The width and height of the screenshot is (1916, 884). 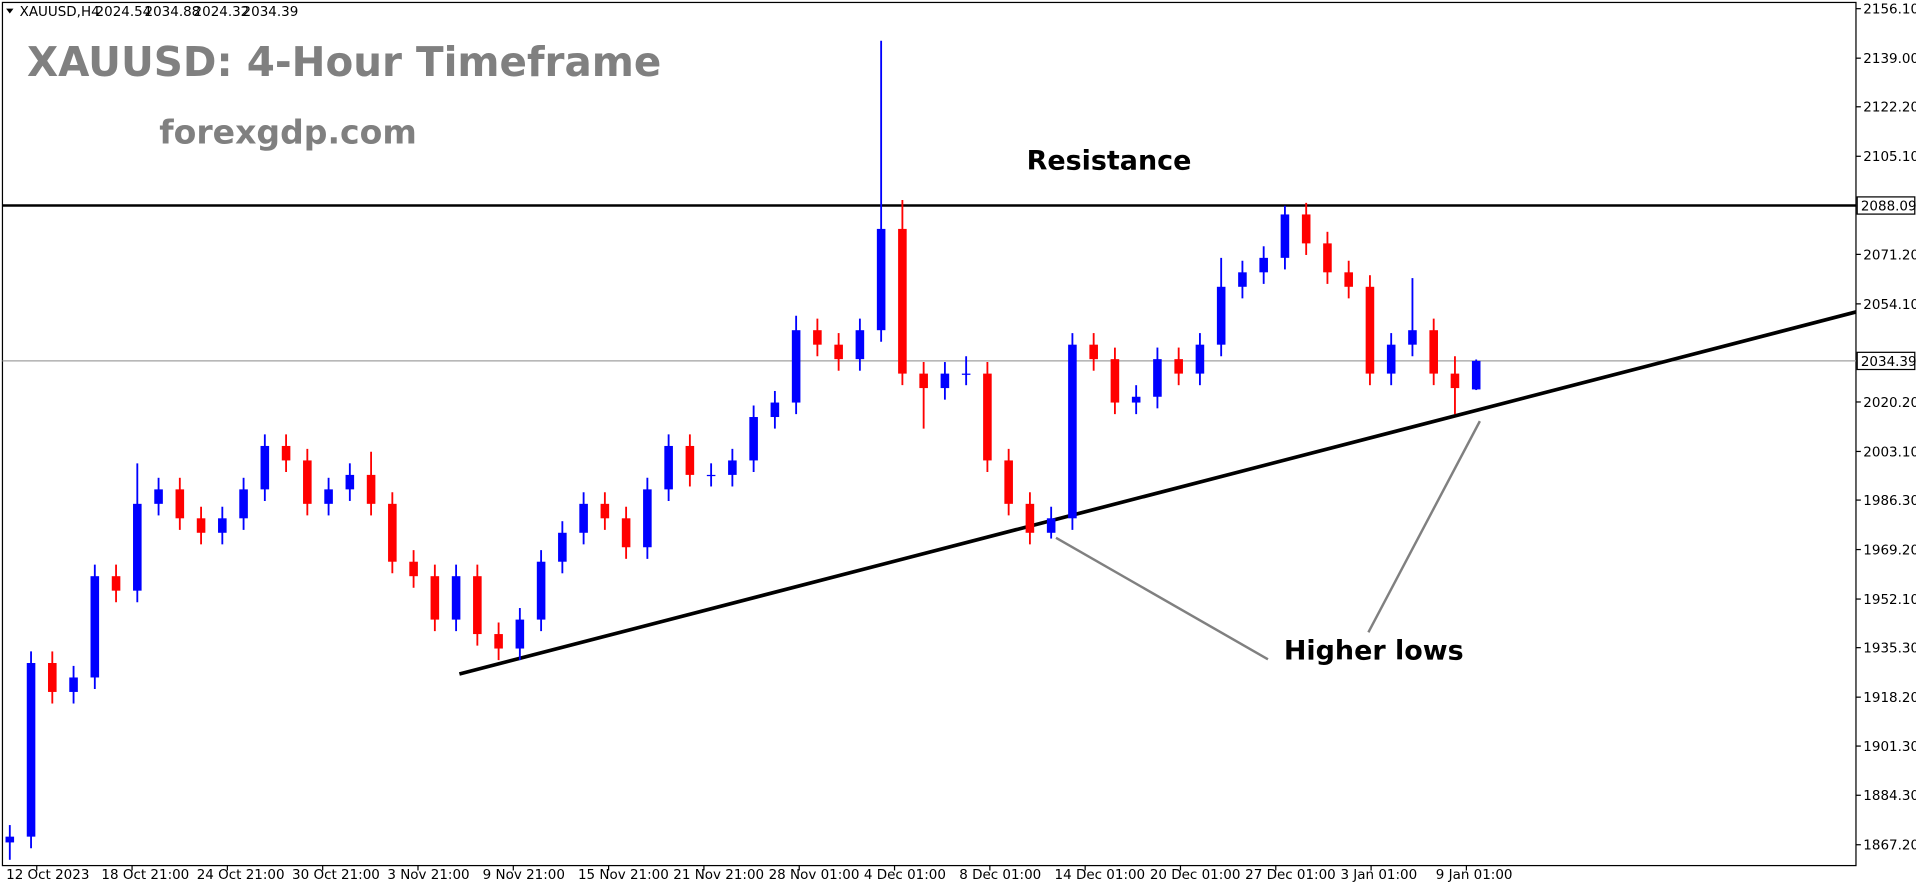 What do you see at coordinates (1109, 160) in the screenshot?
I see `resistance-label: Resistance` at bounding box center [1109, 160].